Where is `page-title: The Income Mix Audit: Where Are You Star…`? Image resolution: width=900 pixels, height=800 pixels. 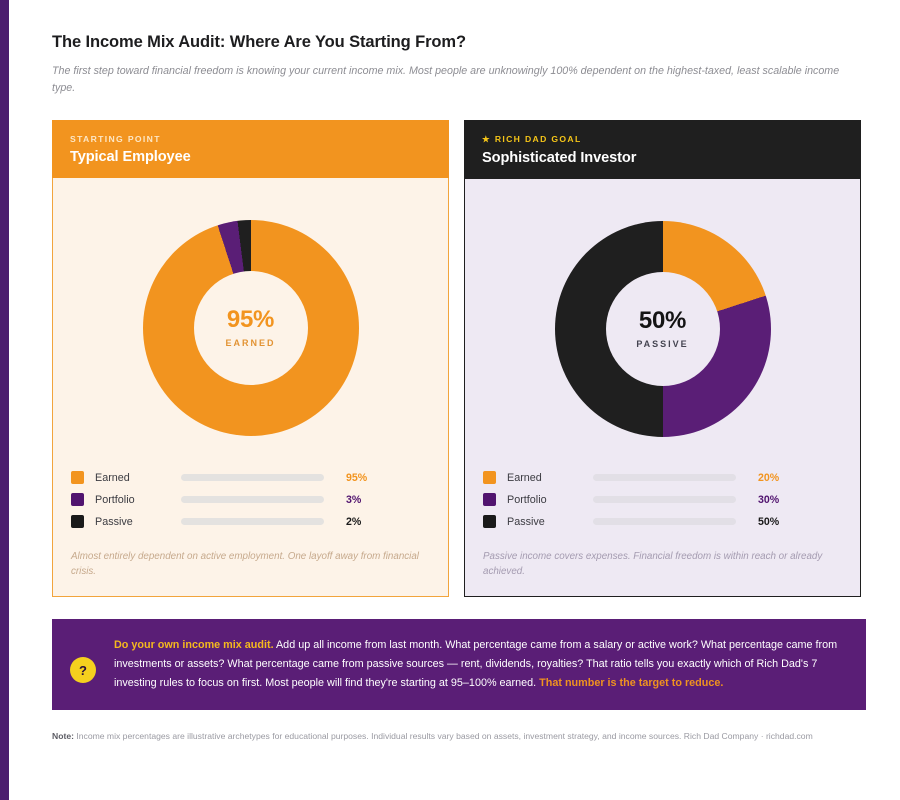
page-title: The Income Mix Audit: Where Are You Star… is located at coordinates (259, 42).